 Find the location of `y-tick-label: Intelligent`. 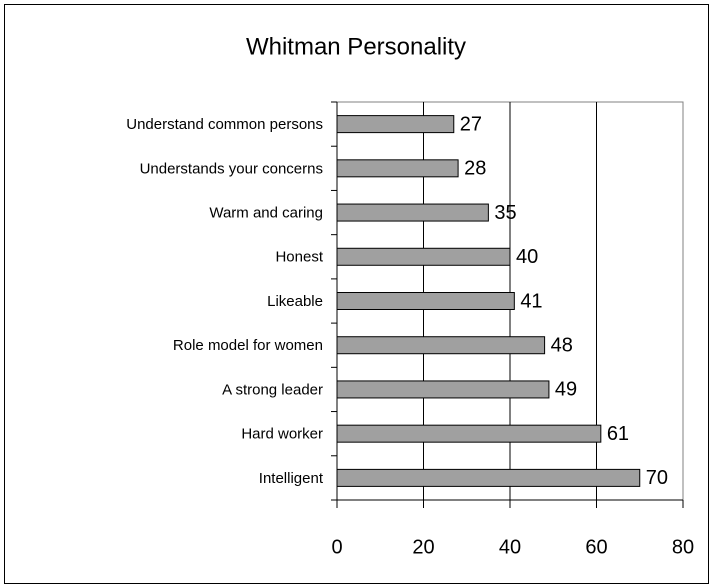

y-tick-label: Intelligent is located at coordinates (291, 478).